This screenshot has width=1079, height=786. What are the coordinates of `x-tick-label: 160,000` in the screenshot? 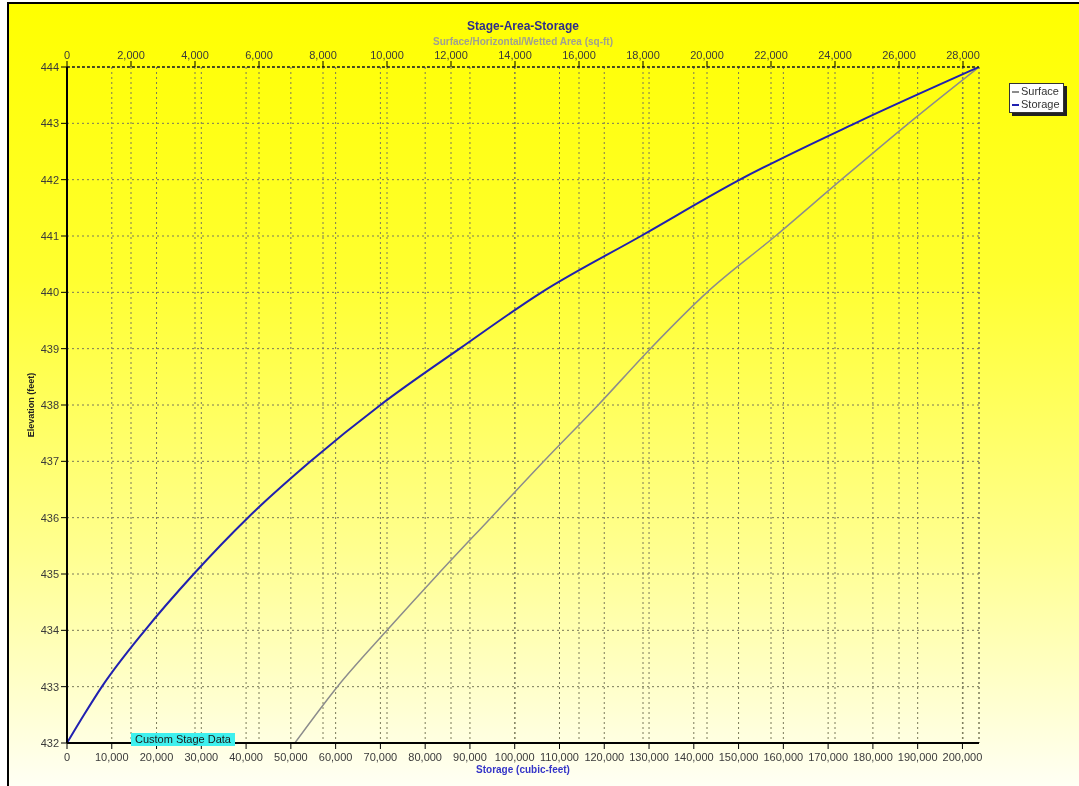 It's located at (783, 756).